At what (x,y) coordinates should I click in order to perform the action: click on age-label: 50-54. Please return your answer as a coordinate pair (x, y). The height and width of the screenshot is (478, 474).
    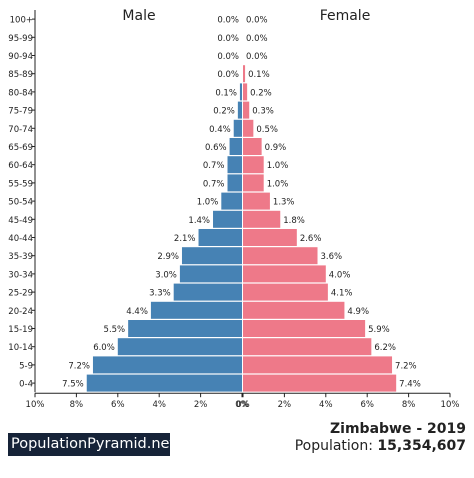
    Looking at the image, I should click on (20, 203).